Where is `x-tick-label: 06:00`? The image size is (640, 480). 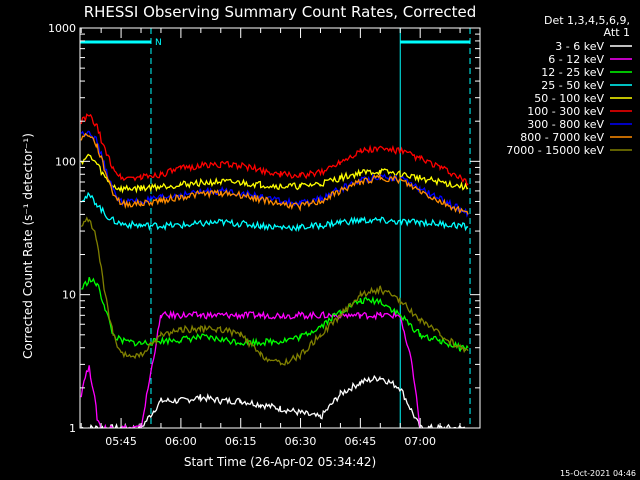 x-tick-label: 06:00 is located at coordinates (181, 441).